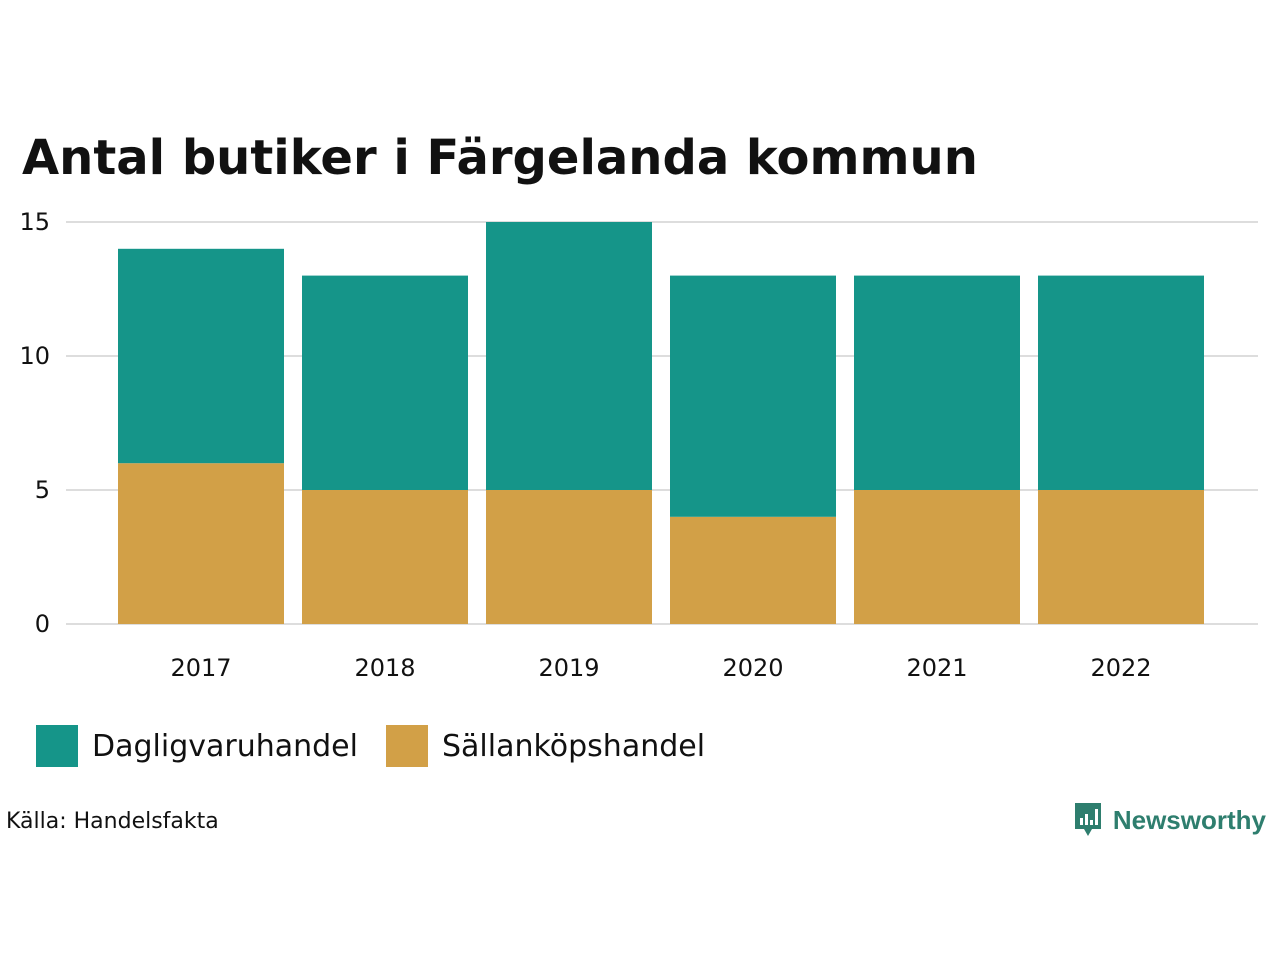  I want to click on brand-name: Newsworthy, so click(1189, 819).